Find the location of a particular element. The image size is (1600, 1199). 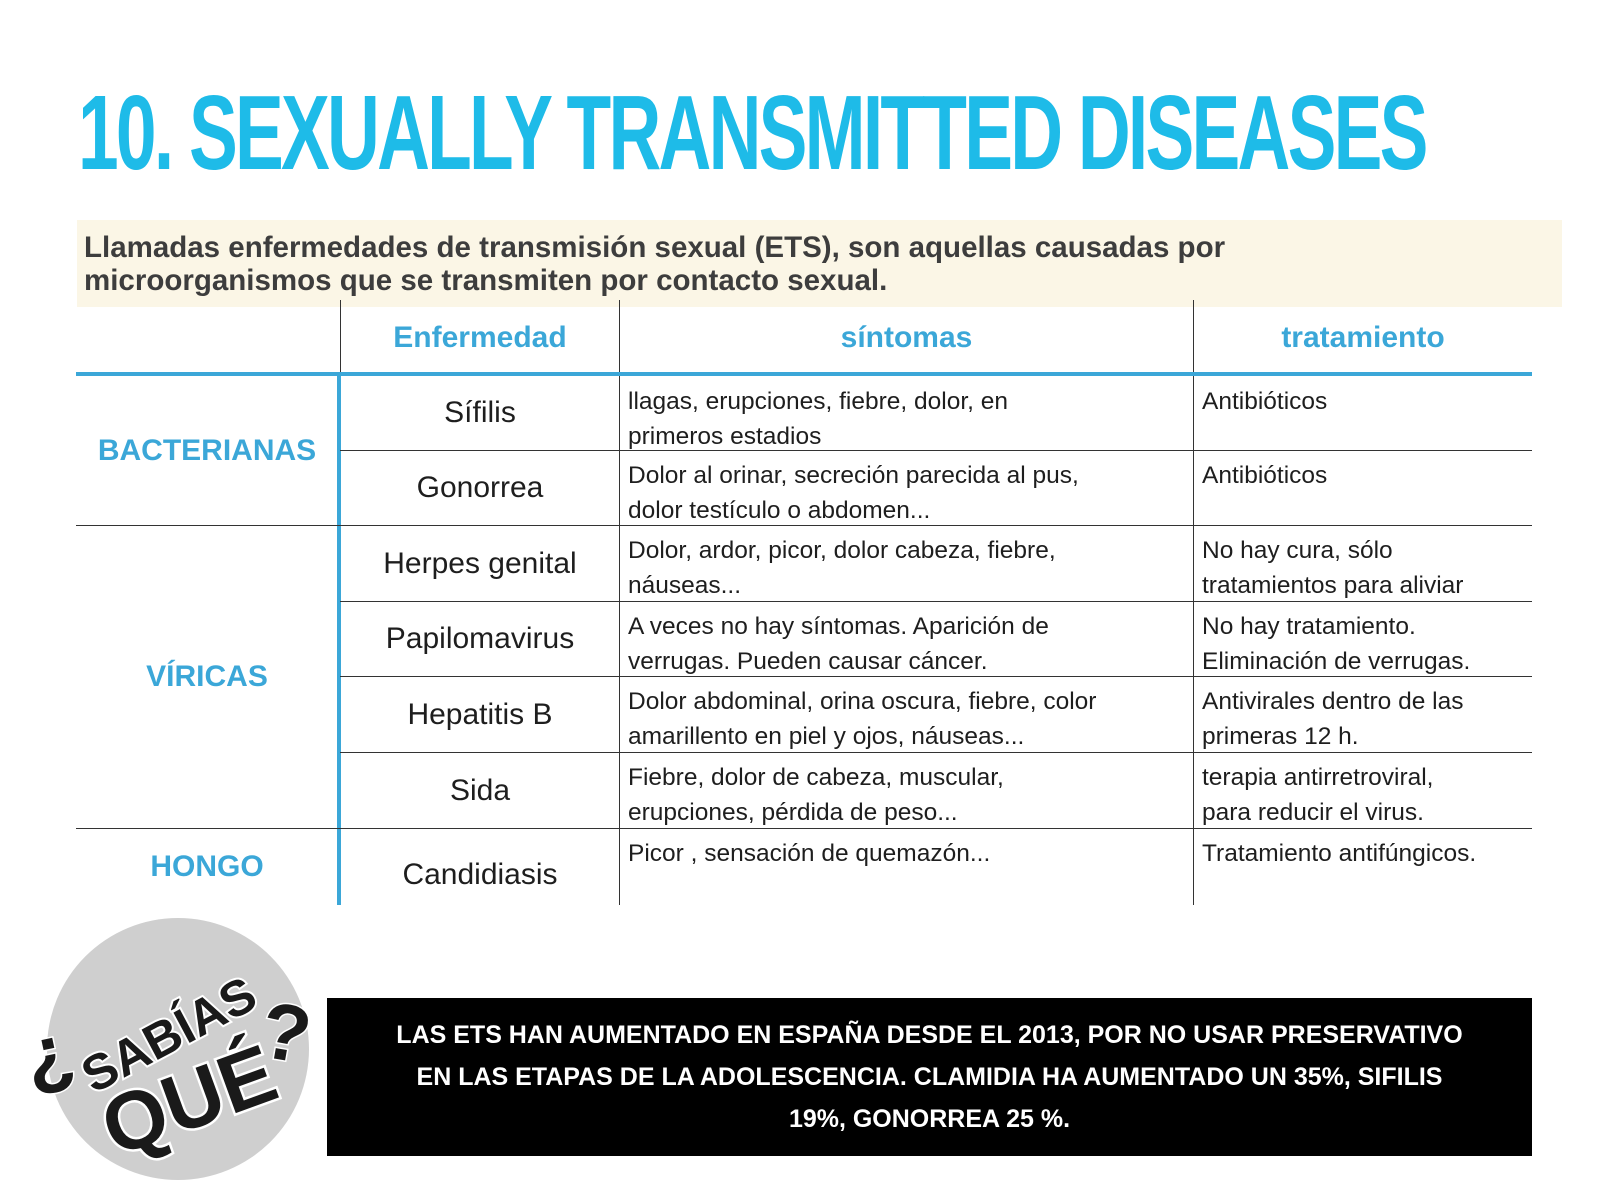

treatment-line: primeras 12 h. is located at coordinates (1280, 736).